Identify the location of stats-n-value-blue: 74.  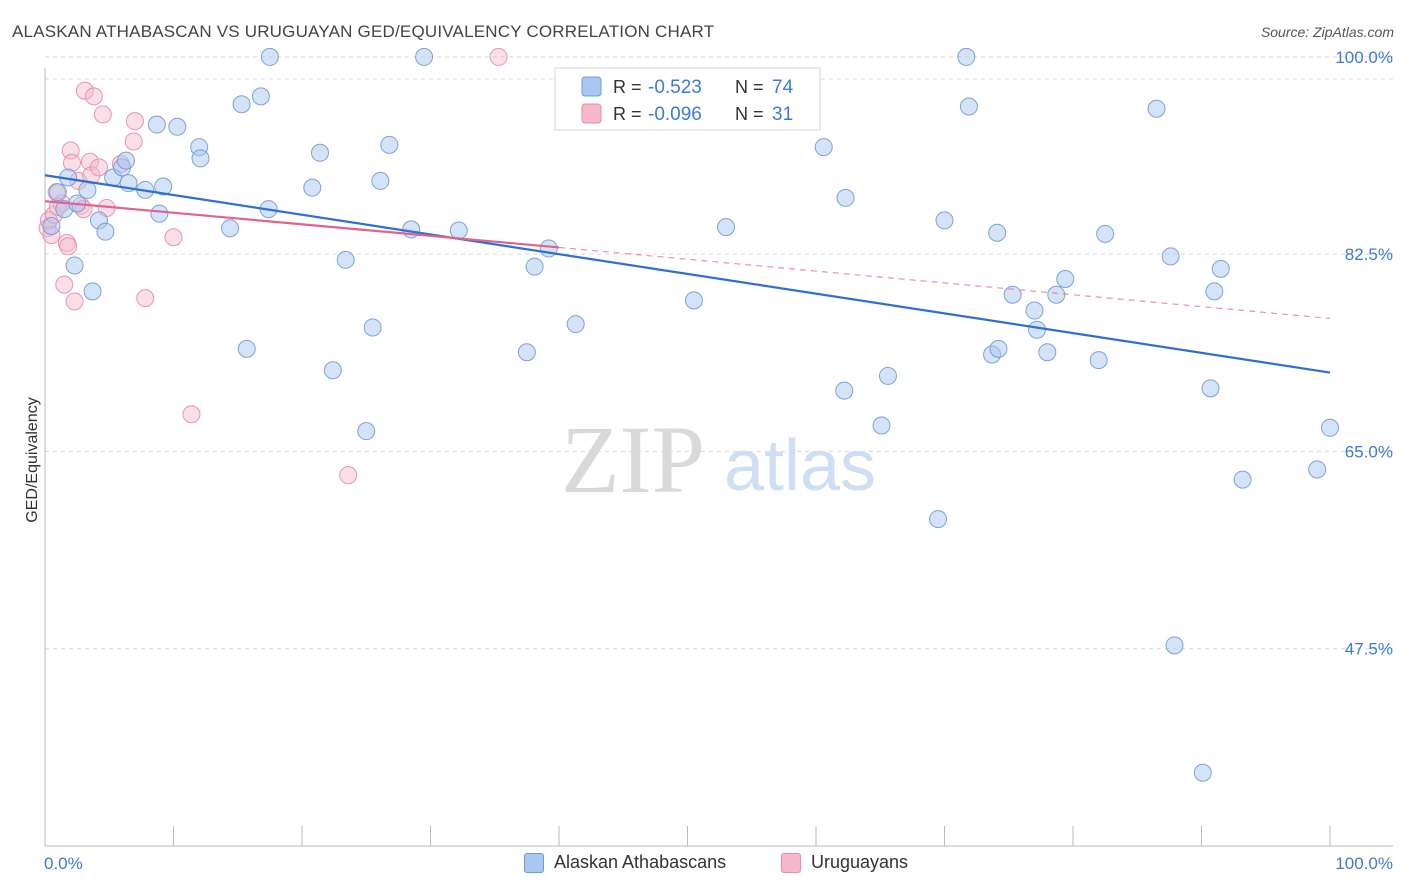
(783, 87).